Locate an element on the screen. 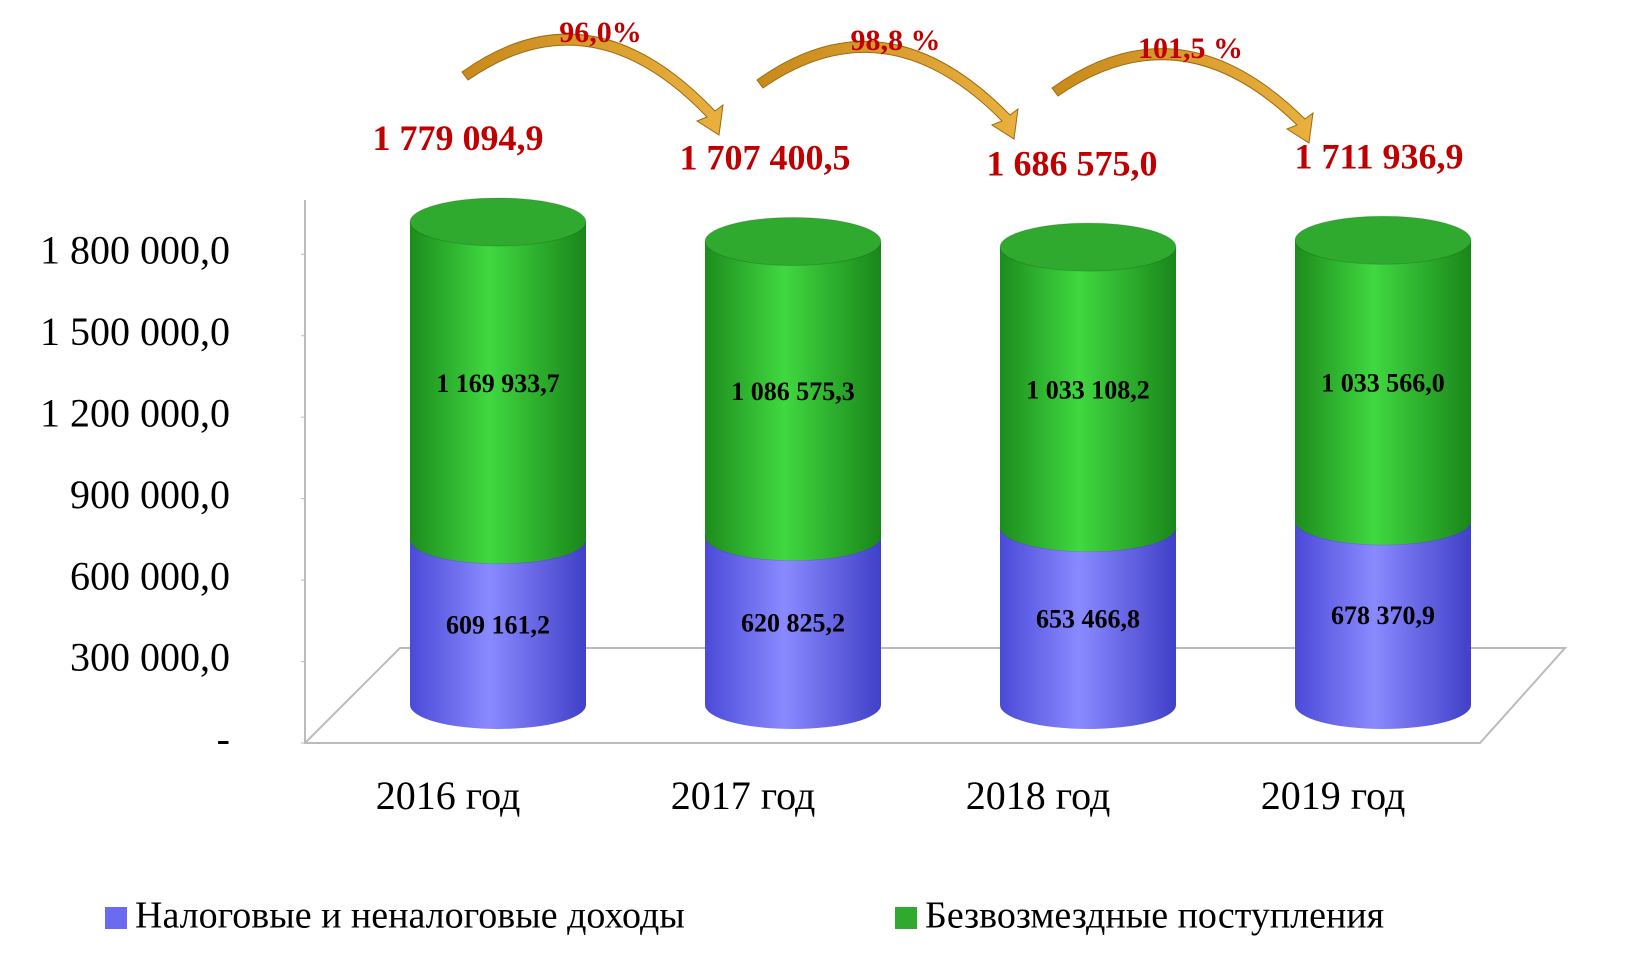 The image size is (1626, 975). legend-label: Безвозмездные поступления is located at coordinates (1154, 916).